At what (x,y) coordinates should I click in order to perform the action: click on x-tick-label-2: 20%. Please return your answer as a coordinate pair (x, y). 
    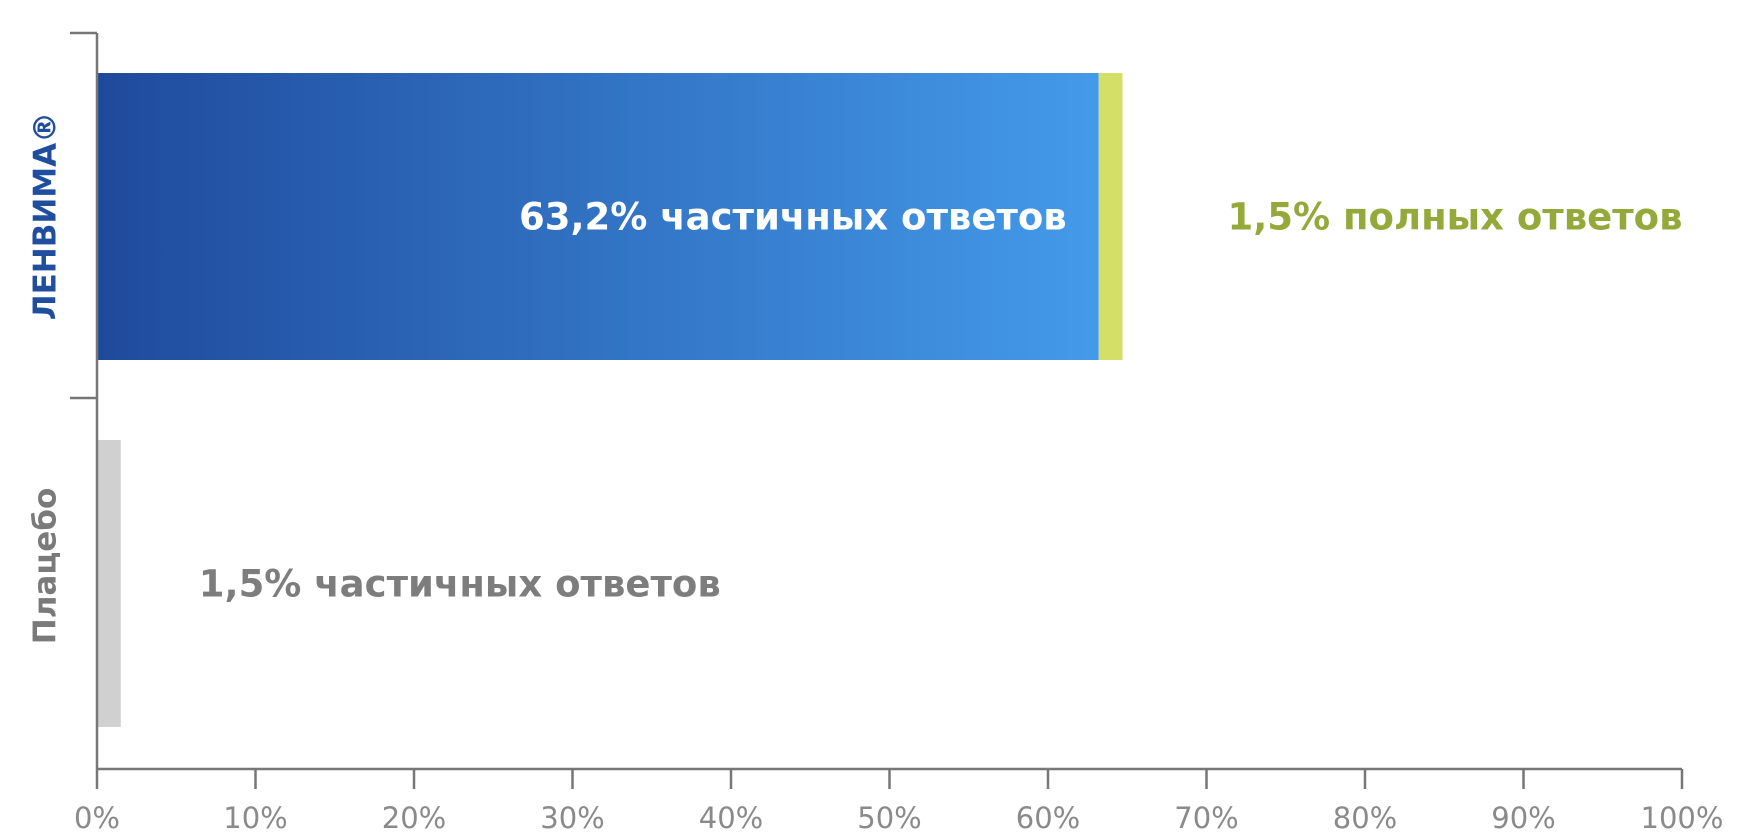
    Looking at the image, I should click on (414, 818).